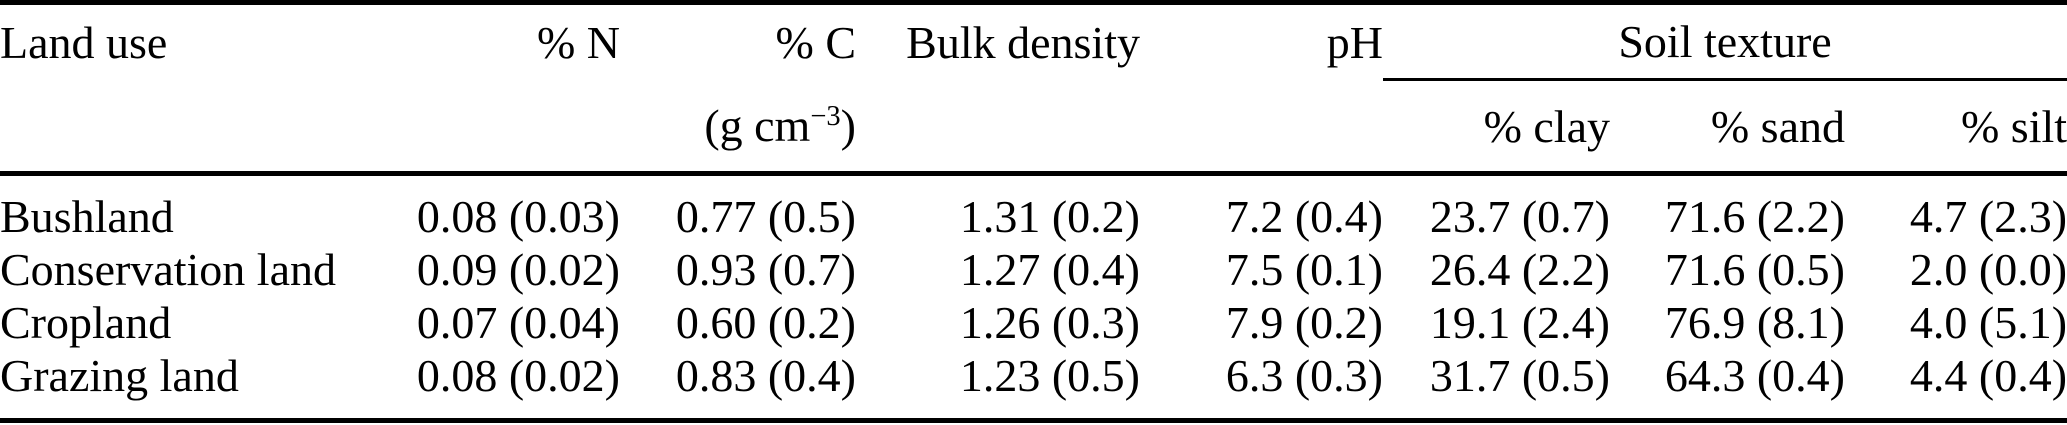 This screenshot has width=2067, height=425. What do you see at coordinates (1988, 216) in the screenshot?
I see `cell-pct-silt: 4.7 (2.3)` at bounding box center [1988, 216].